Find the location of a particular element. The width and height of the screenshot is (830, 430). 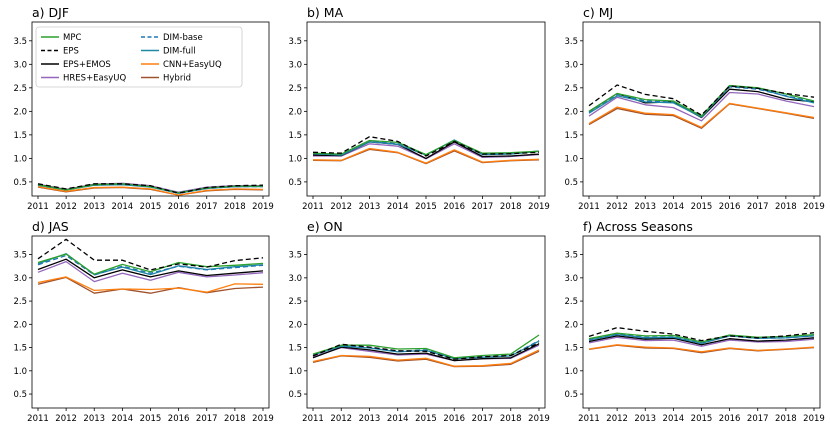

legend-item: Hybrid is located at coordinates (166, 79).